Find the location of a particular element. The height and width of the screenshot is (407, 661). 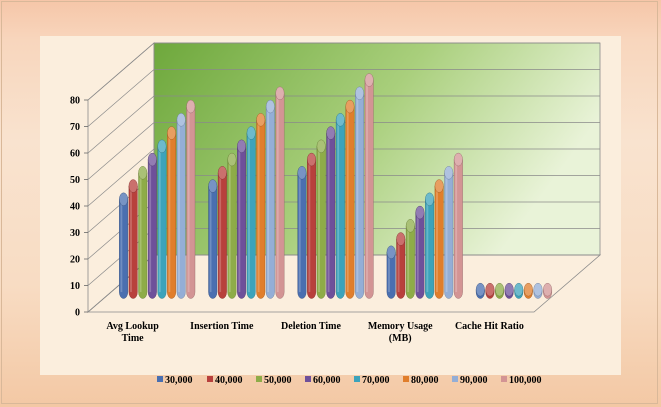

legend-label: 60,000 is located at coordinates (327, 380).